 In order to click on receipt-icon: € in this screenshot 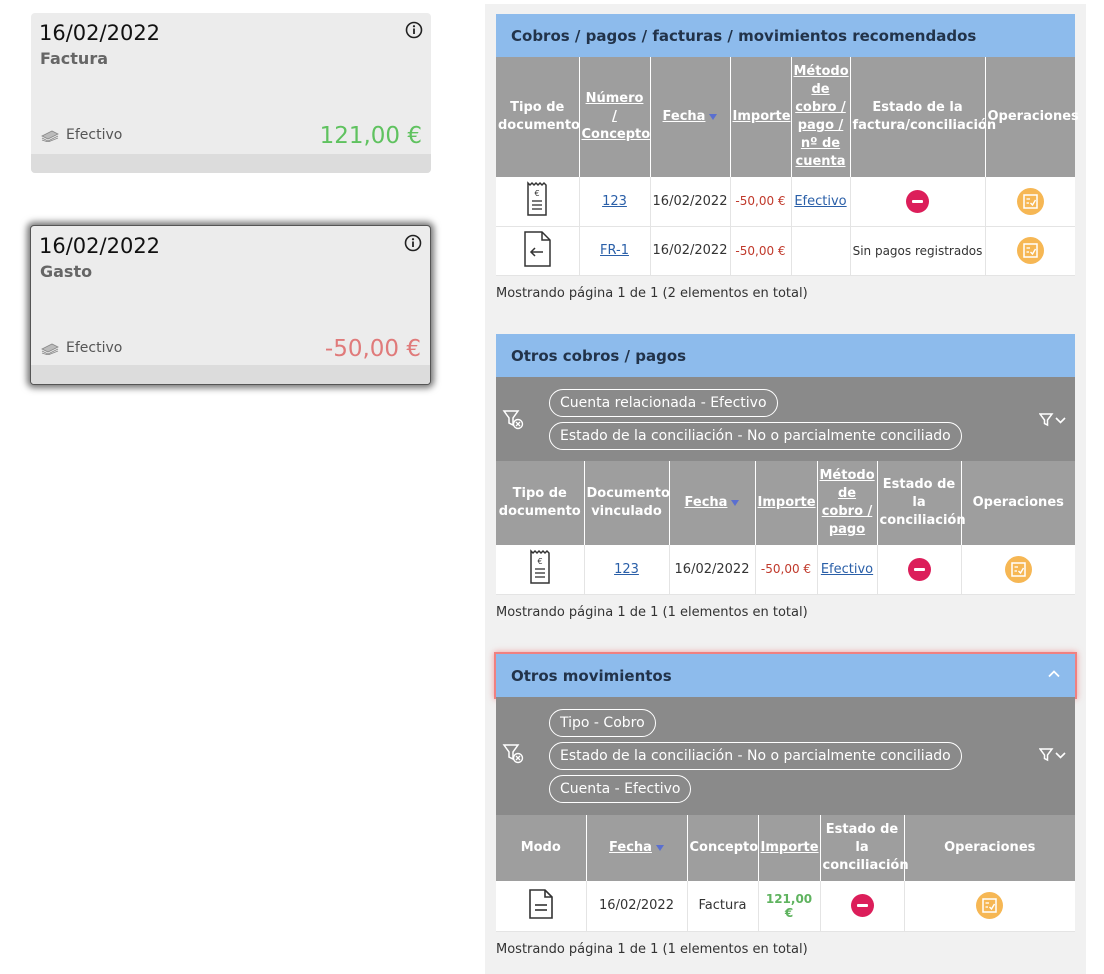, I will do `click(537, 198)`.